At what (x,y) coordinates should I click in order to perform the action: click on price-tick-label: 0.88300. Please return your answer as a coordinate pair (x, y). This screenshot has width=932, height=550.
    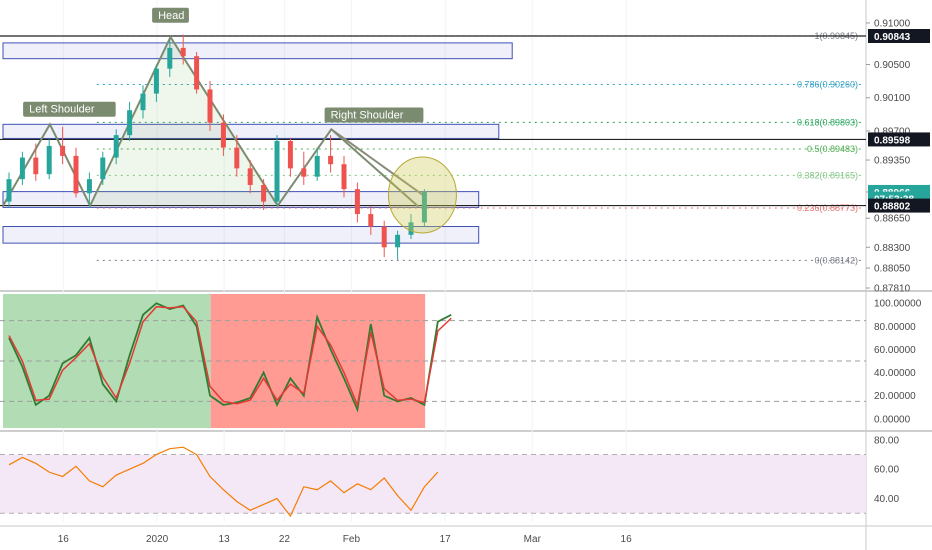
    Looking at the image, I should click on (892, 248).